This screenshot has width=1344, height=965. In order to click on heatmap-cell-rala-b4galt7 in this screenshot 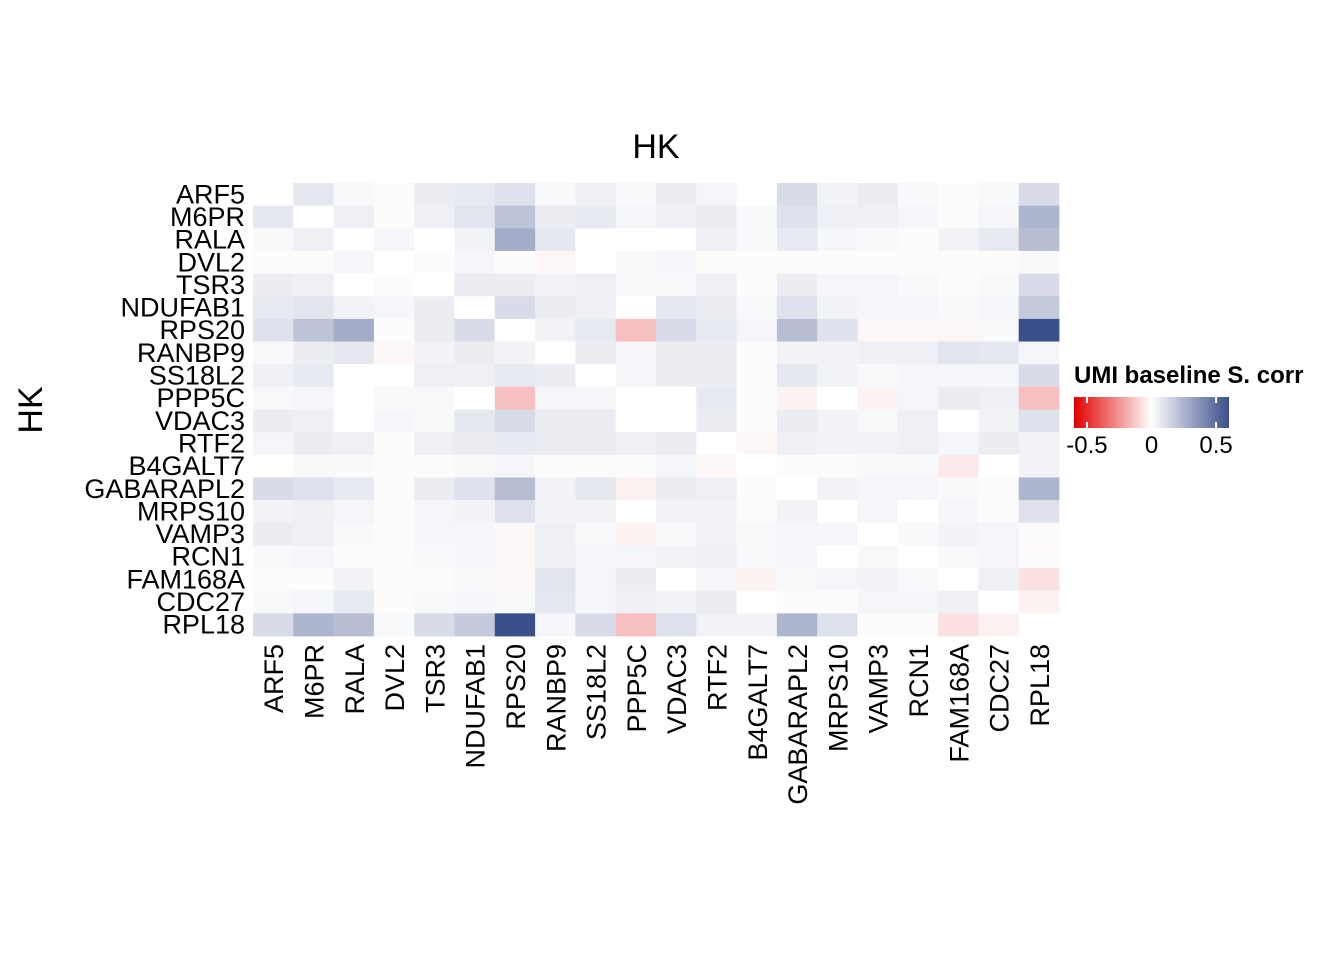, I will do `click(757, 240)`.